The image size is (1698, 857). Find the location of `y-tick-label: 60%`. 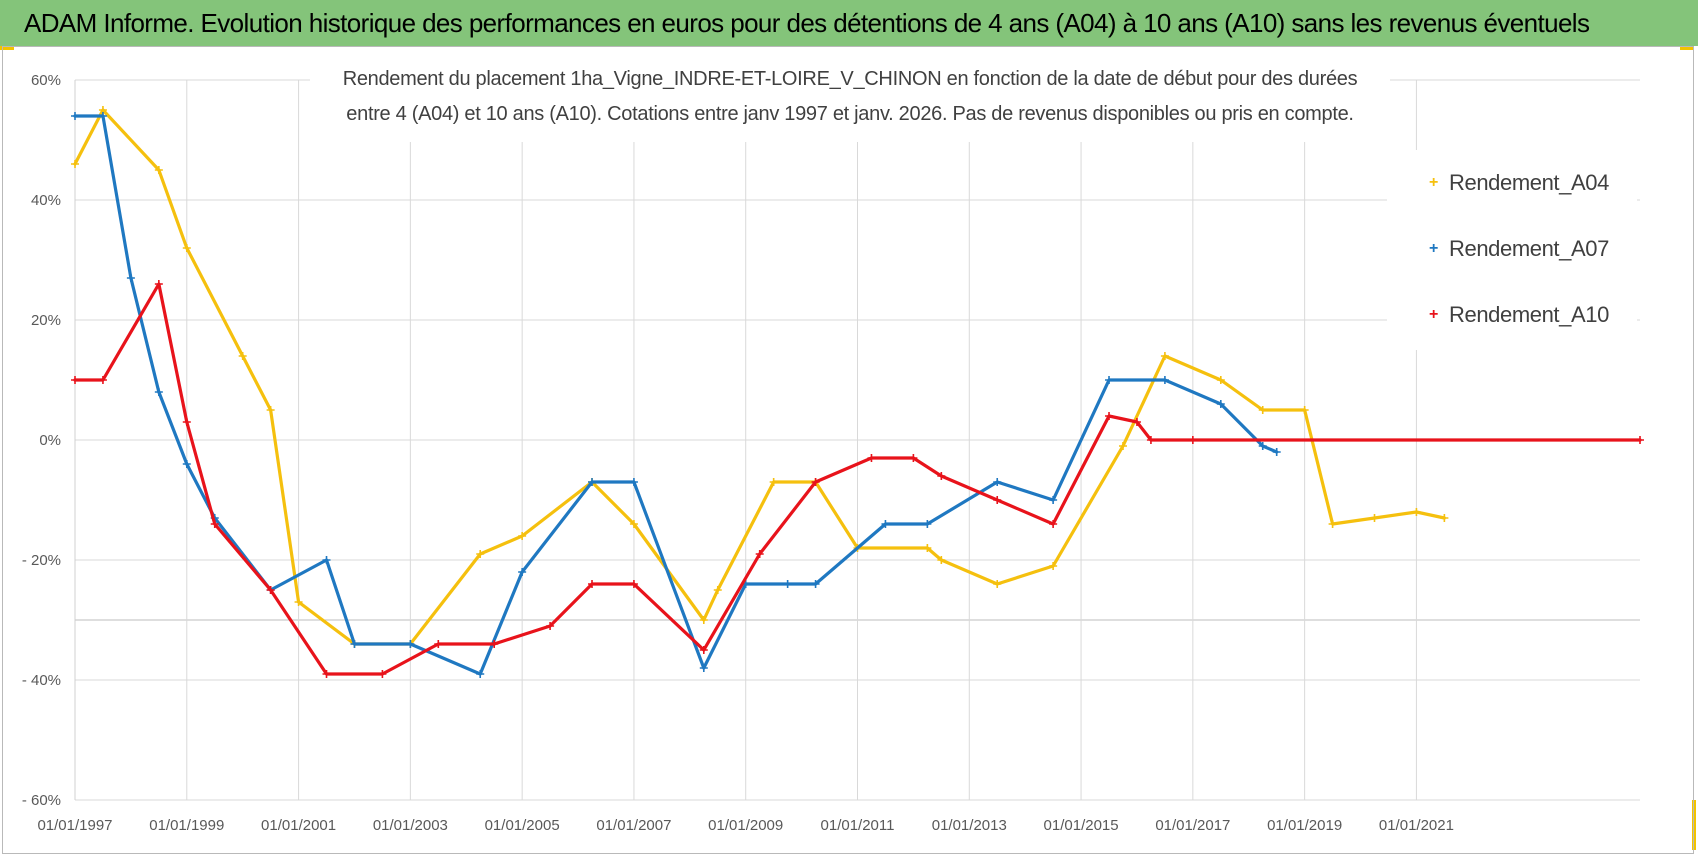

y-tick-label: 60% is located at coordinates (46, 80).